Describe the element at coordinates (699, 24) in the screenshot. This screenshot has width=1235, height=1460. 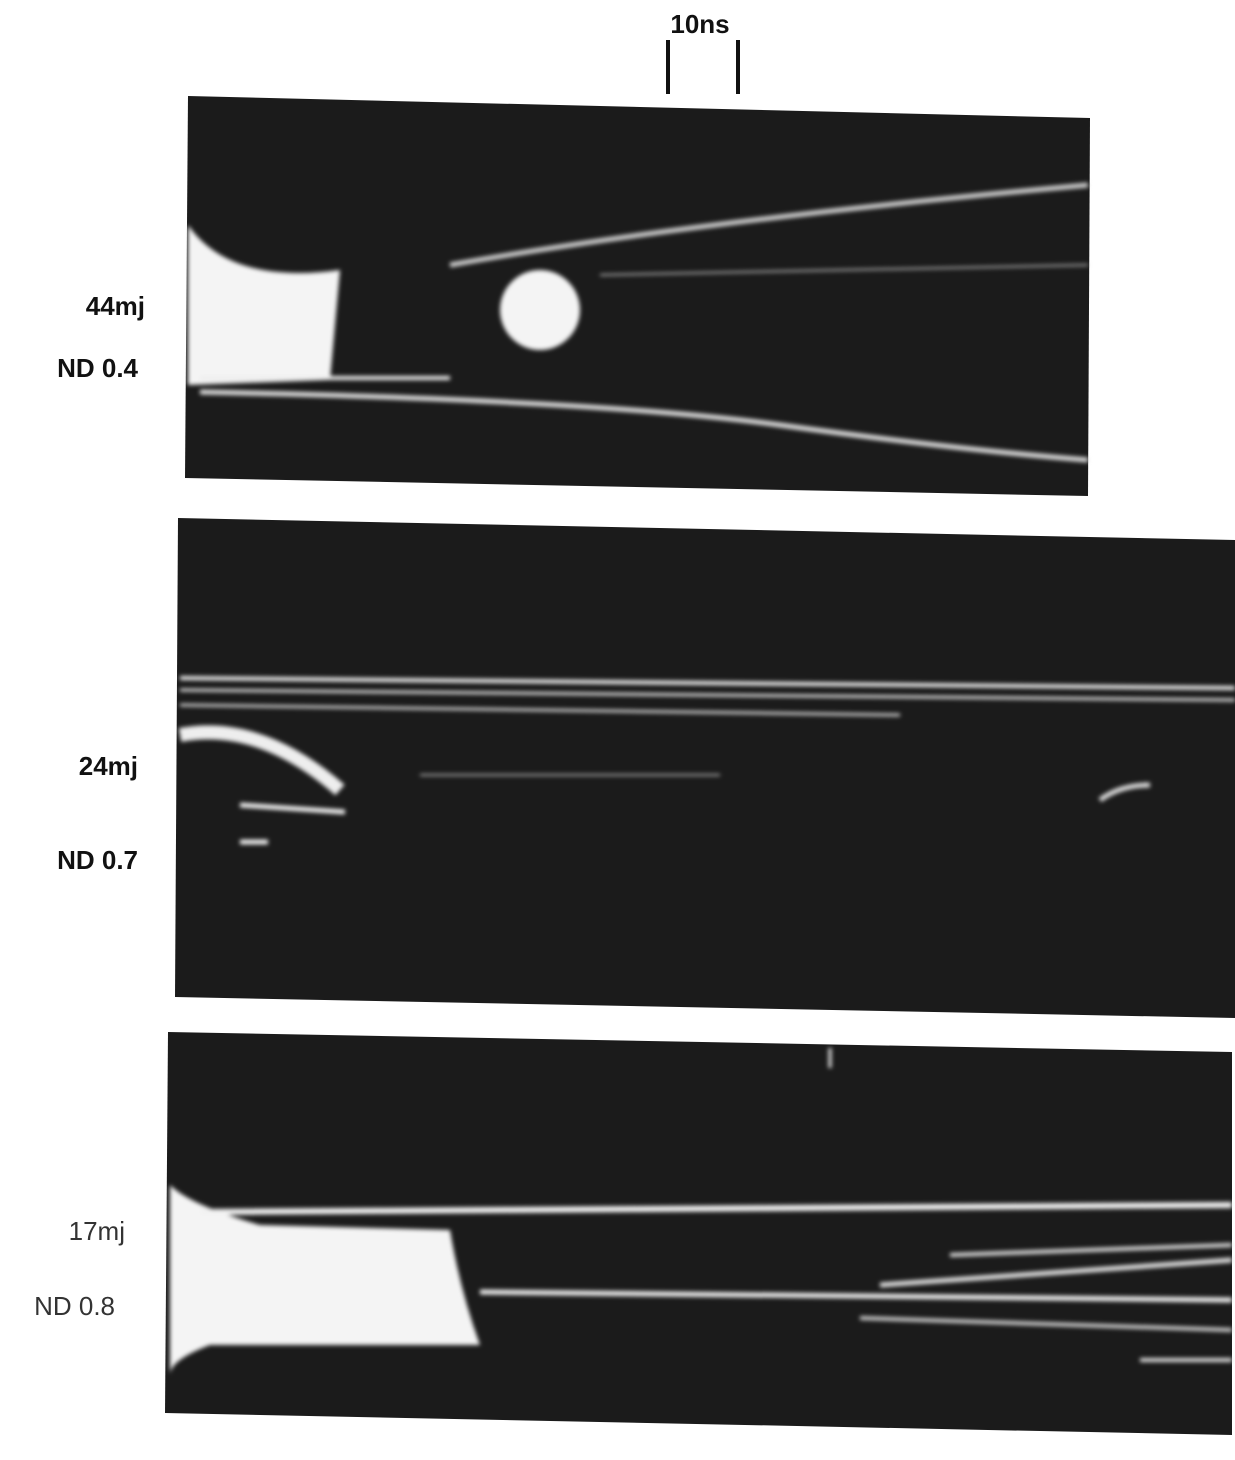
I see `scale-bar-label: 10ns` at that location.